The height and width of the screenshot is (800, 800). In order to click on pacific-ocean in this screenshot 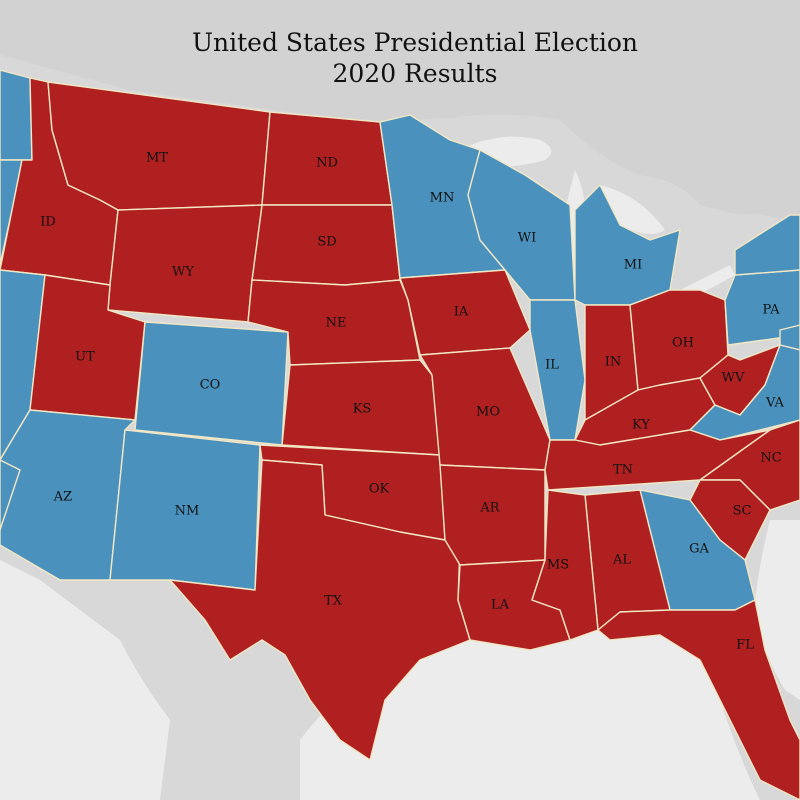, I will do `click(85, 680)`.